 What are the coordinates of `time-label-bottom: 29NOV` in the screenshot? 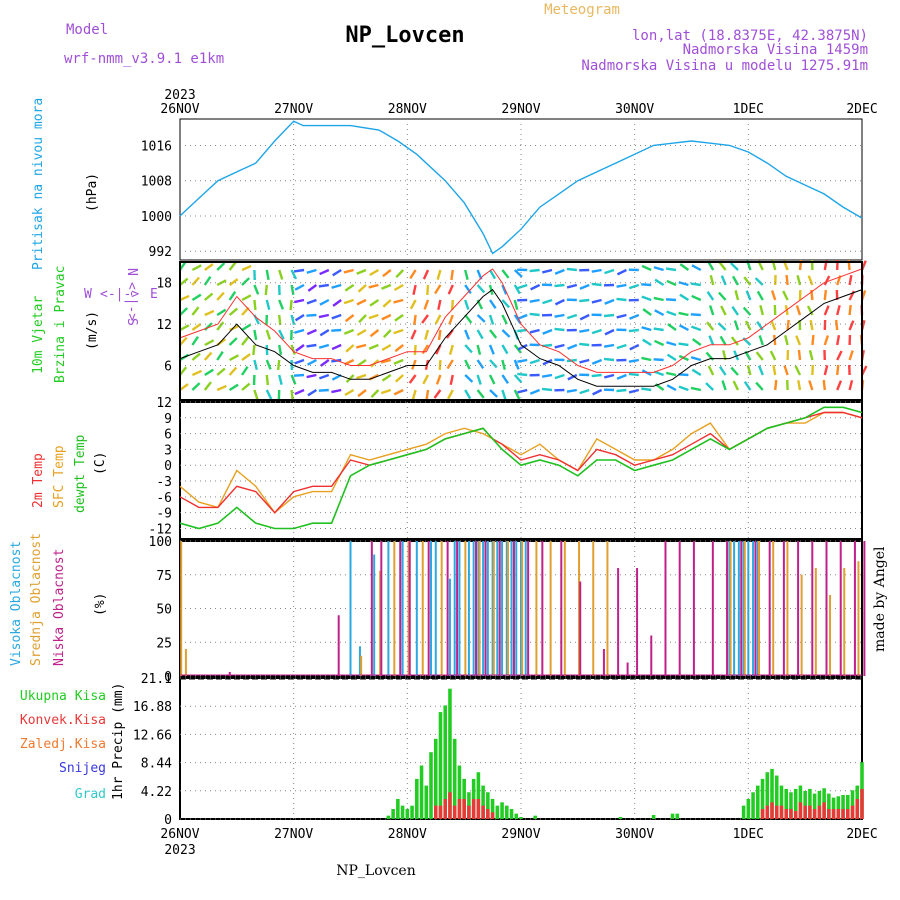 It's located at (520, 834).